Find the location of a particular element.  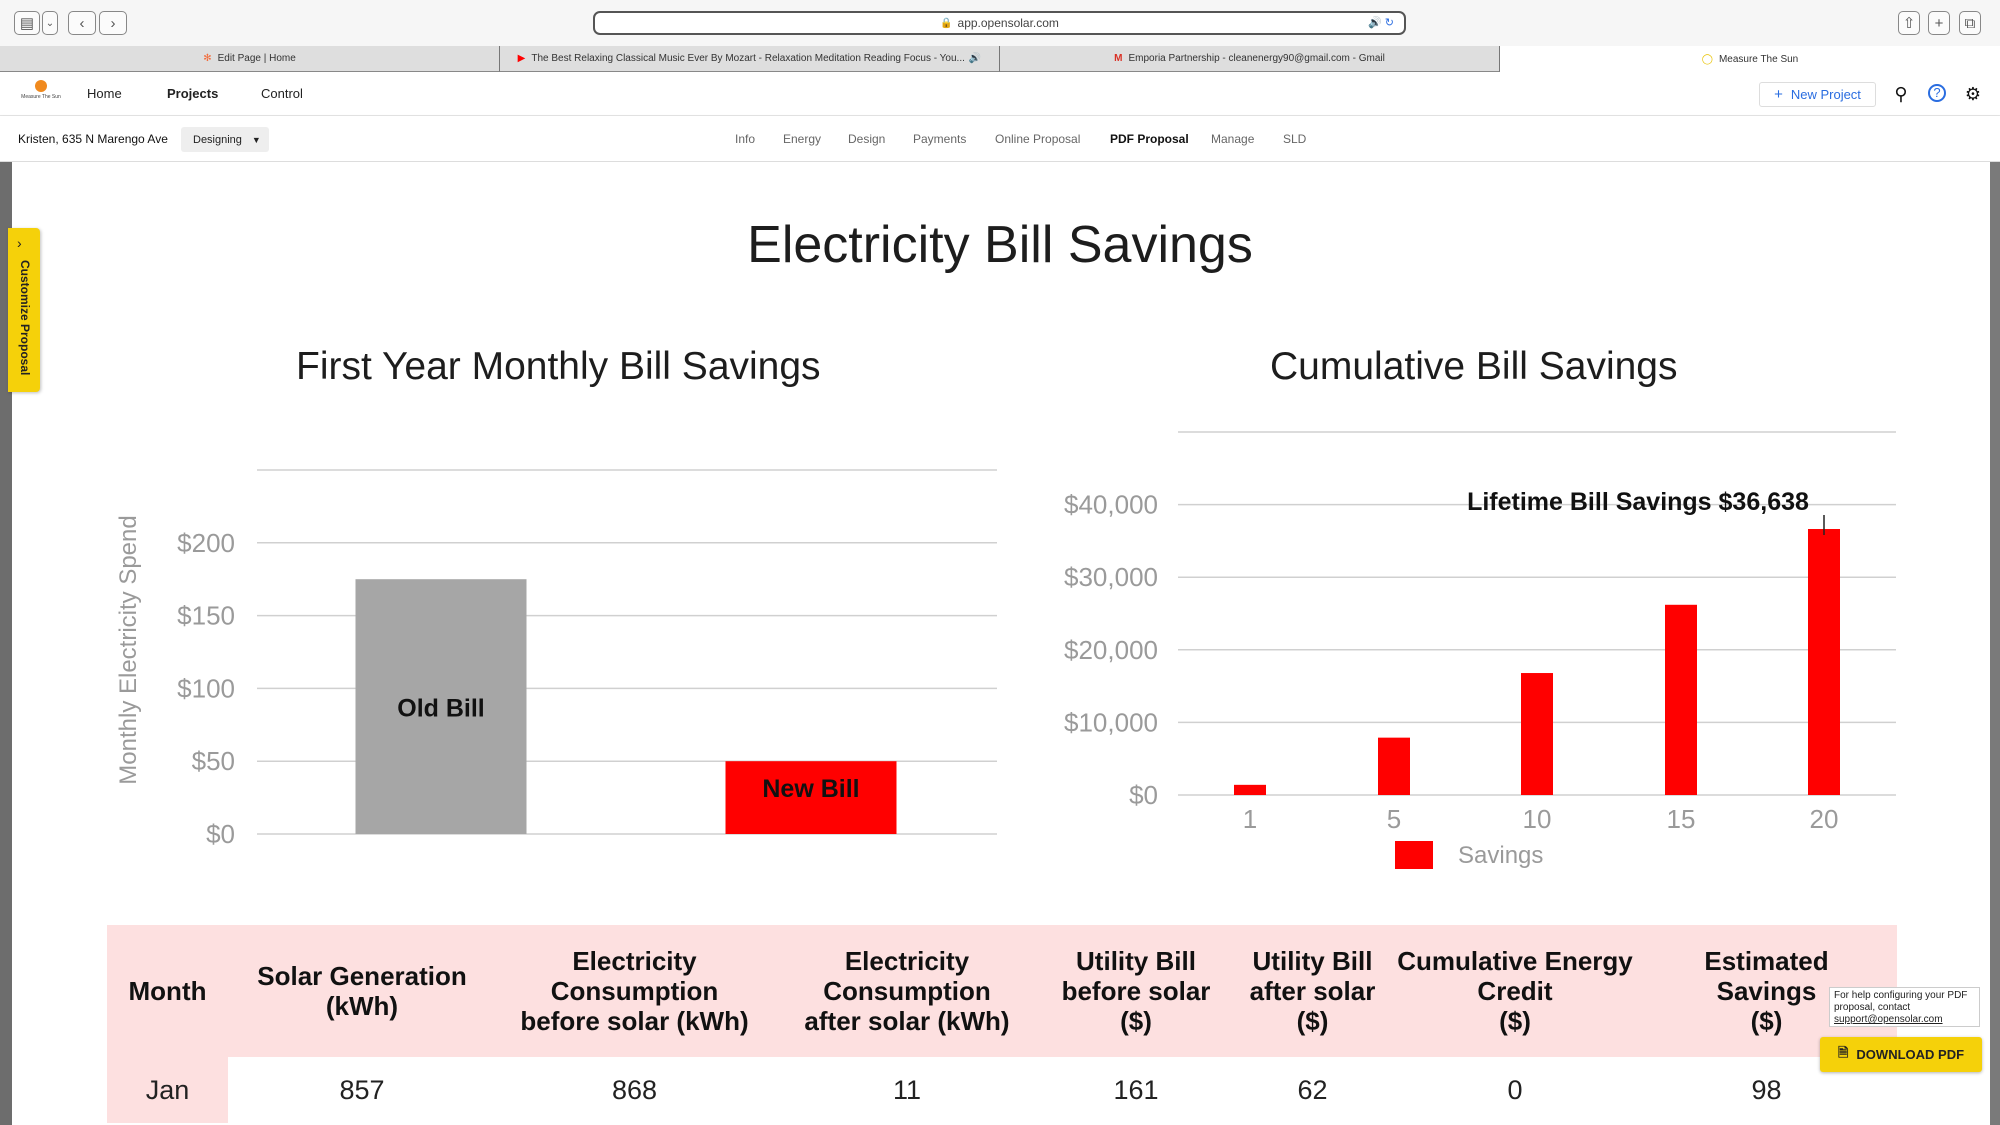

share-icon: ⇧ is located at coordinates (1909, 23).